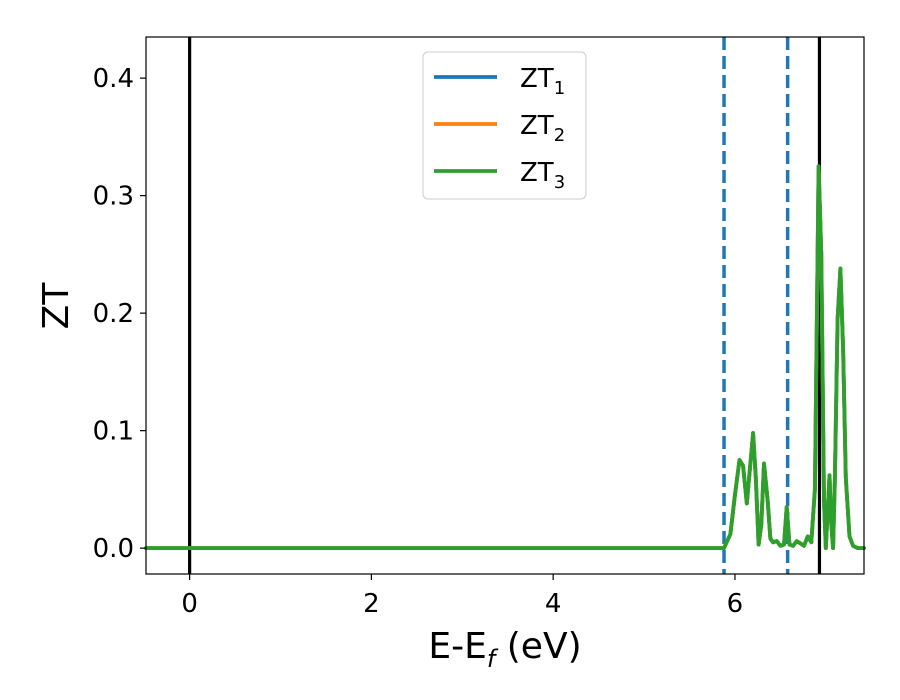 The image size is (900, 700). I want to click on y-tick-label: 0.1, so click(113, 432).